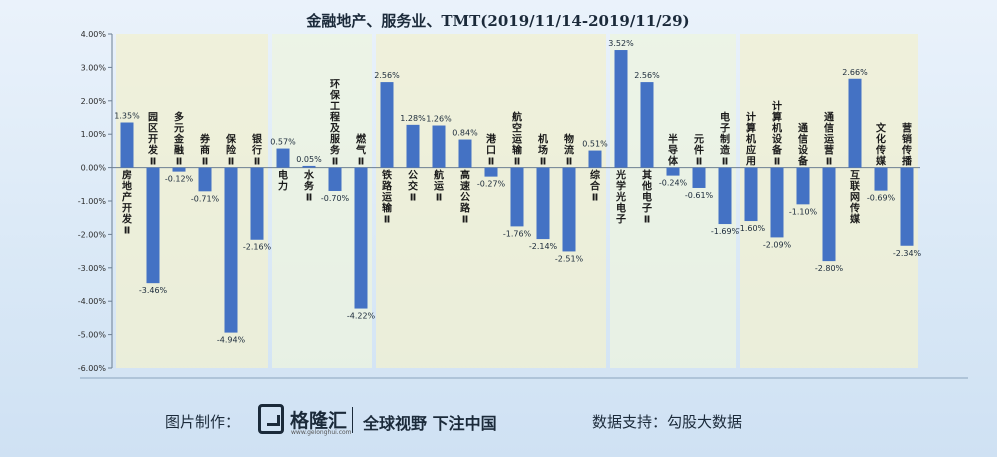  What do you see at coordinates (231, 150) in the screenshot?
I see `category-label: 保险 Ⅱ` at bounding box center [231, 150].